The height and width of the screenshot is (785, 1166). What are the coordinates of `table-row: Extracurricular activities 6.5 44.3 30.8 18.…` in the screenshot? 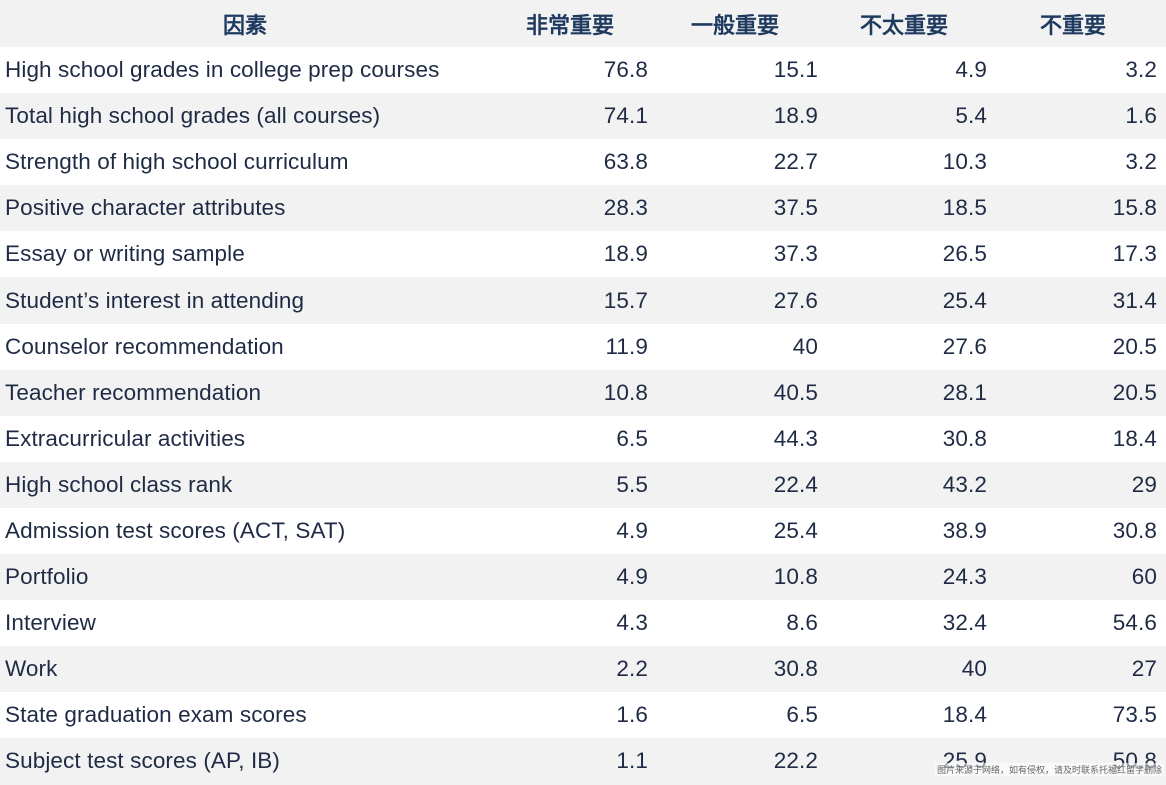 It's located at (583, 438).